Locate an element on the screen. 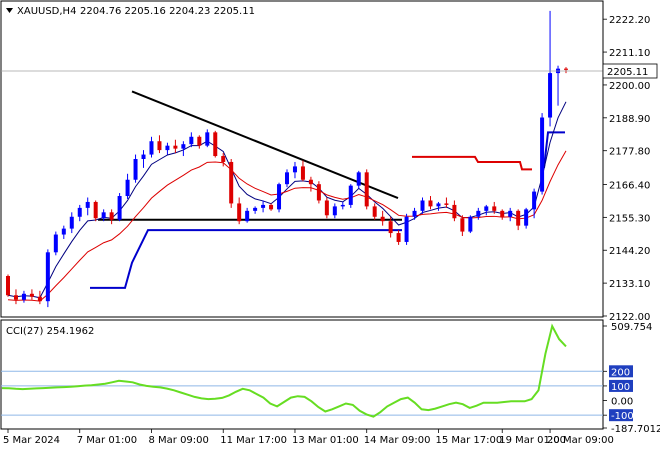 The height and width of the screenshot is (450, 660). time-tick-label: 15 Mar 17:00 is located at coordinates (468, 440).